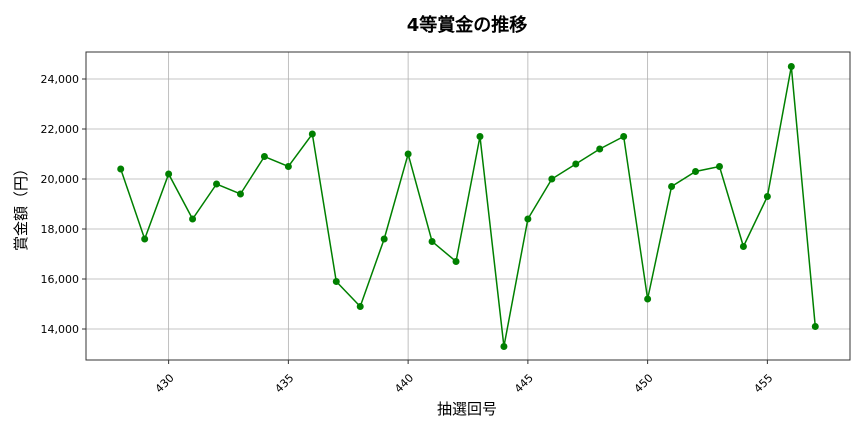 The height and width of the screenshot is (436, 864). What do you see at coordinates (524, 383) in the screenshot?
I see `x-tick-label: 445` at bounding box center [524, 383].